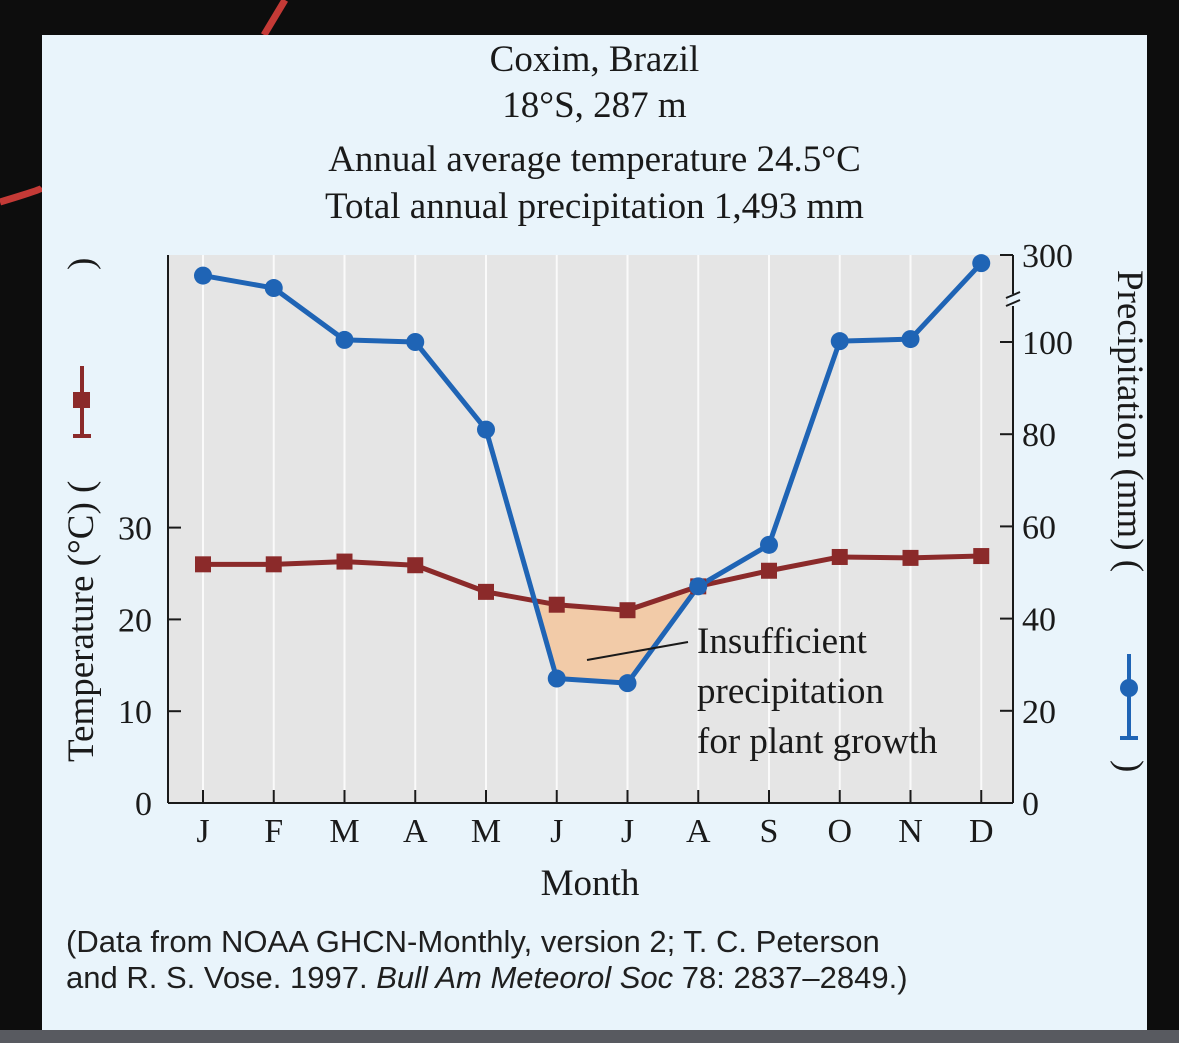  Describe the element at coordinates (344, 831) in the screenshot. I see `x-tick-label-2: M` at that location.